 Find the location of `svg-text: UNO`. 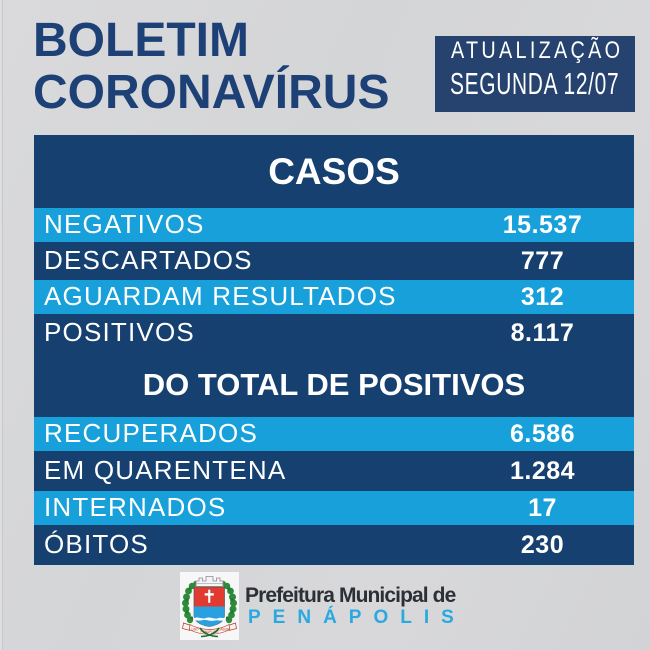

svg-text: UNO is located at coordinates (195, 630).